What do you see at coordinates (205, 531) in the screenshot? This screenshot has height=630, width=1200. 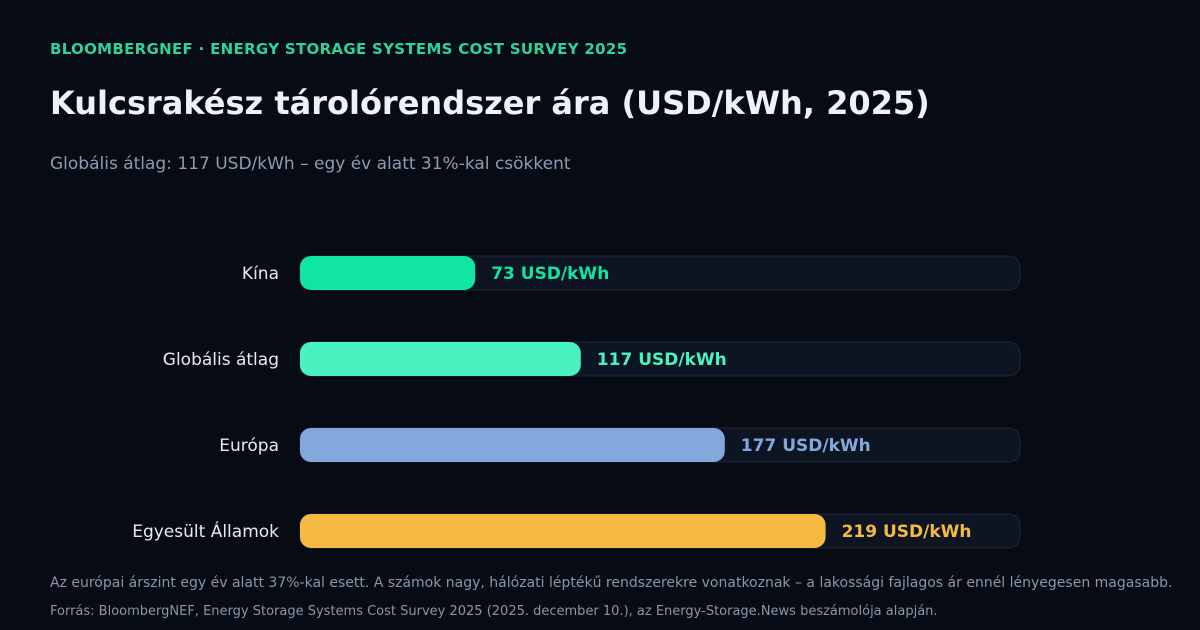 I see `category-label: Egyesült Államok` at bounding box center [205, 531].